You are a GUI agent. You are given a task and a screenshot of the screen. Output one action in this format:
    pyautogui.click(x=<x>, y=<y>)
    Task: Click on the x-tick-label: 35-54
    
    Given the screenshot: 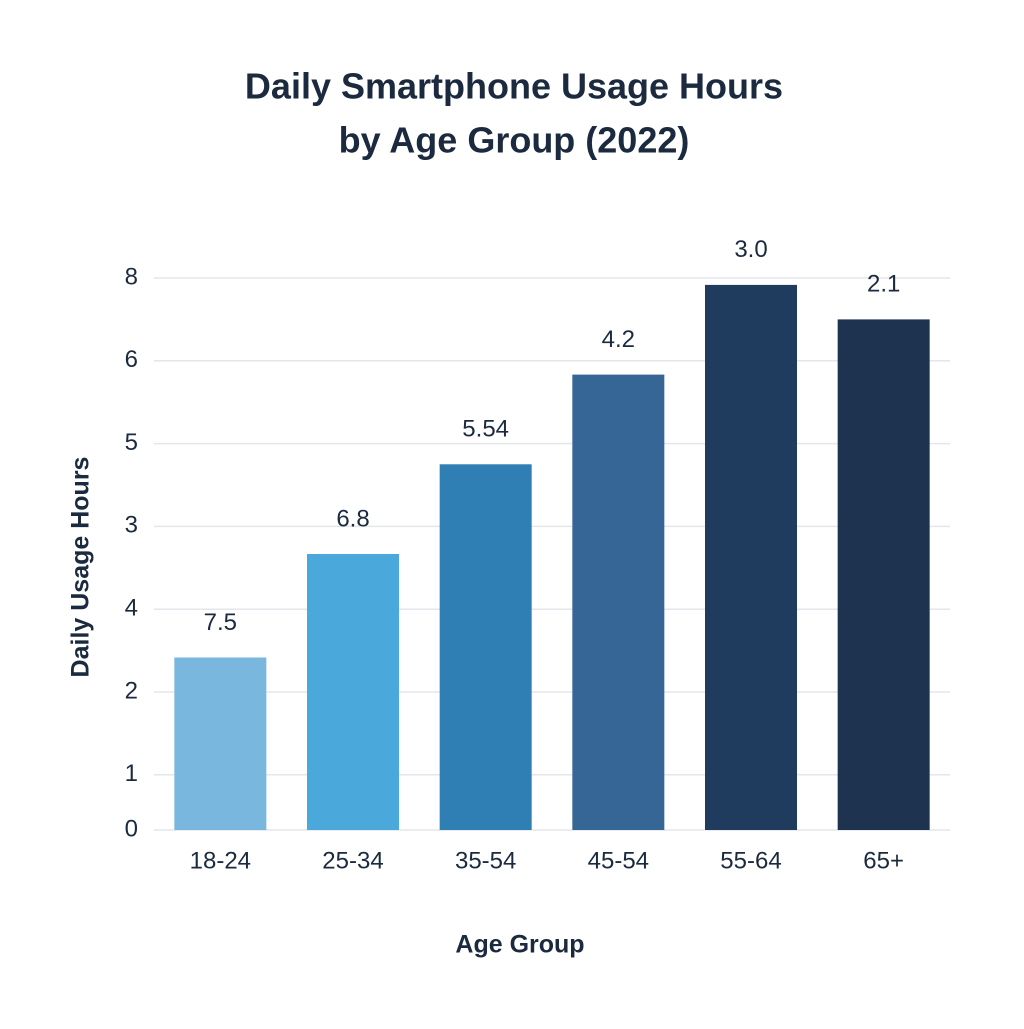 What is the action you would take?
    pyautogui.click(x=485, y=860)
    